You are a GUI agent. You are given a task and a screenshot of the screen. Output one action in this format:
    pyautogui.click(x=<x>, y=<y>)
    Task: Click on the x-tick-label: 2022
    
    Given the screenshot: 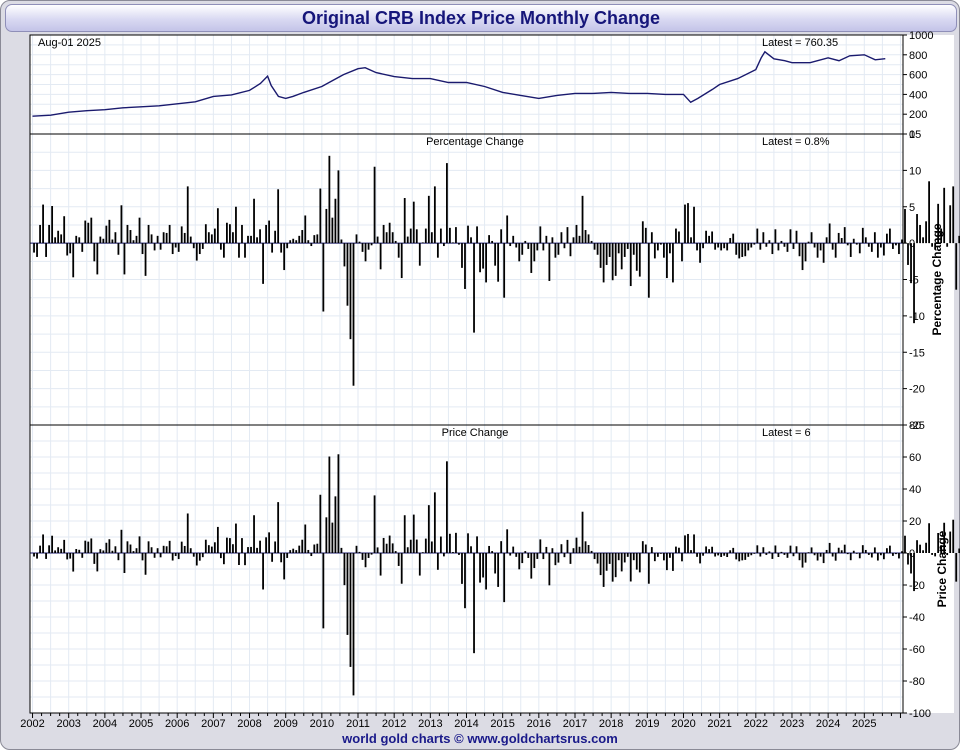 What is the action you would take?
    pyautogui.click(x=756, y=724)
    